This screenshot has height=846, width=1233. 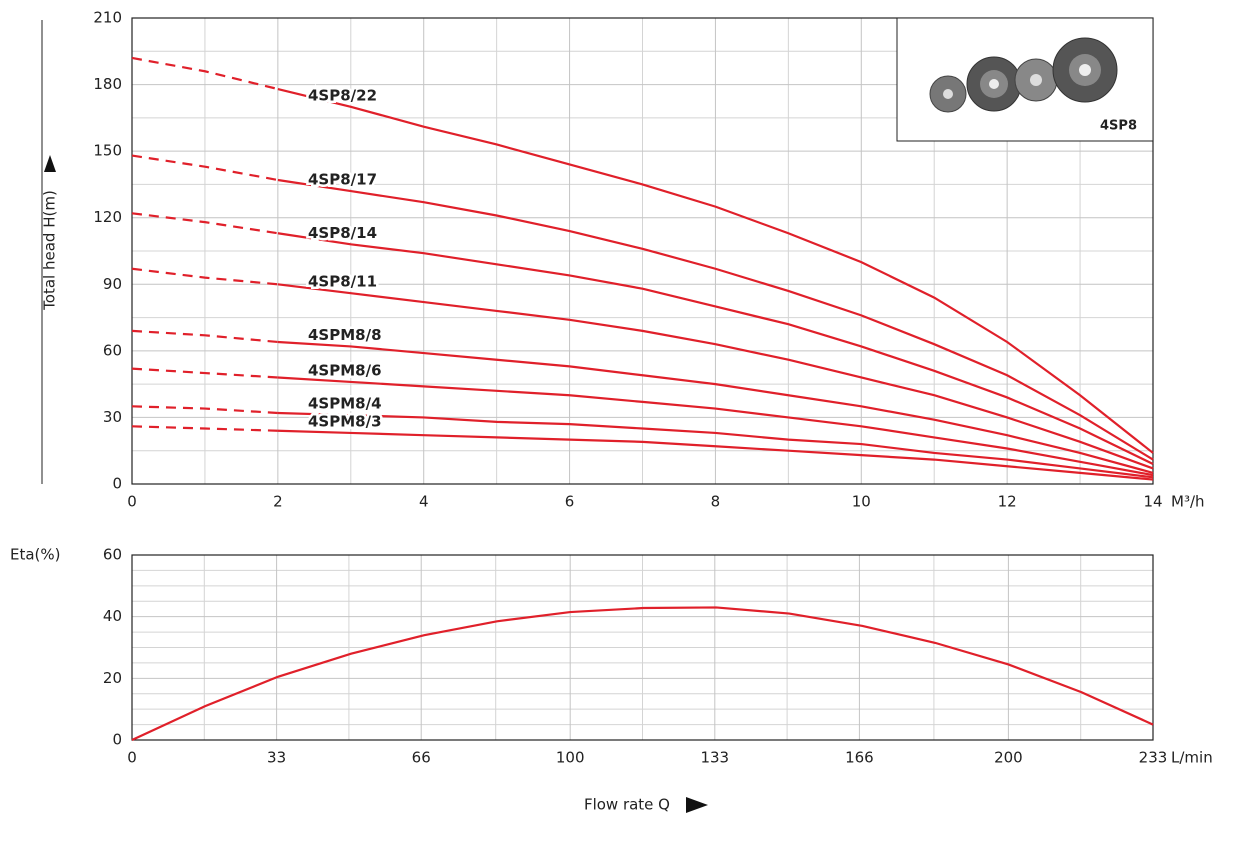 I want to click on y-axis-title: Total head H(m), so click(x=50, y=250).